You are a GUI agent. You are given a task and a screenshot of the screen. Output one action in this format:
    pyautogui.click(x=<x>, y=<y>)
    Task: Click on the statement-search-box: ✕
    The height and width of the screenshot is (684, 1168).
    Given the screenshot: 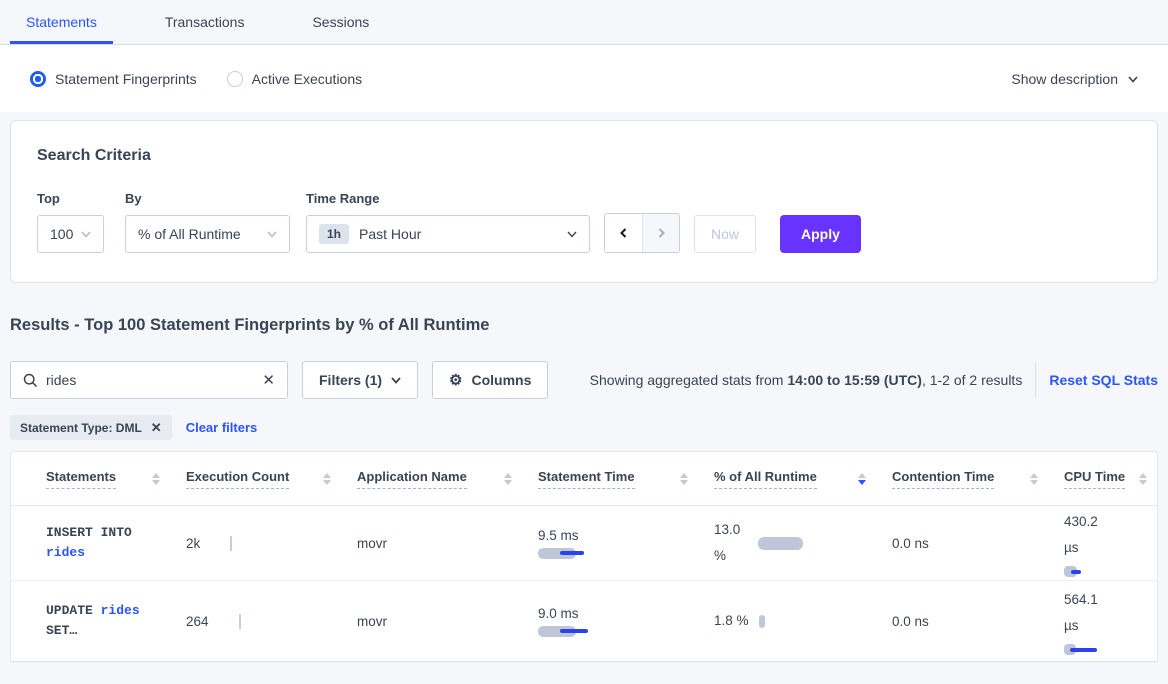 What is the action you would take?
    pyautogui.click(x=149, y=380)
    